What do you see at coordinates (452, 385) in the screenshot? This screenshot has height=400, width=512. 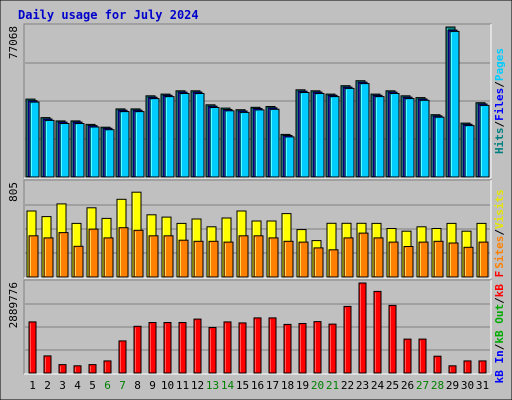 I see `day-label-29: 29` at bounding box center [452, 385].